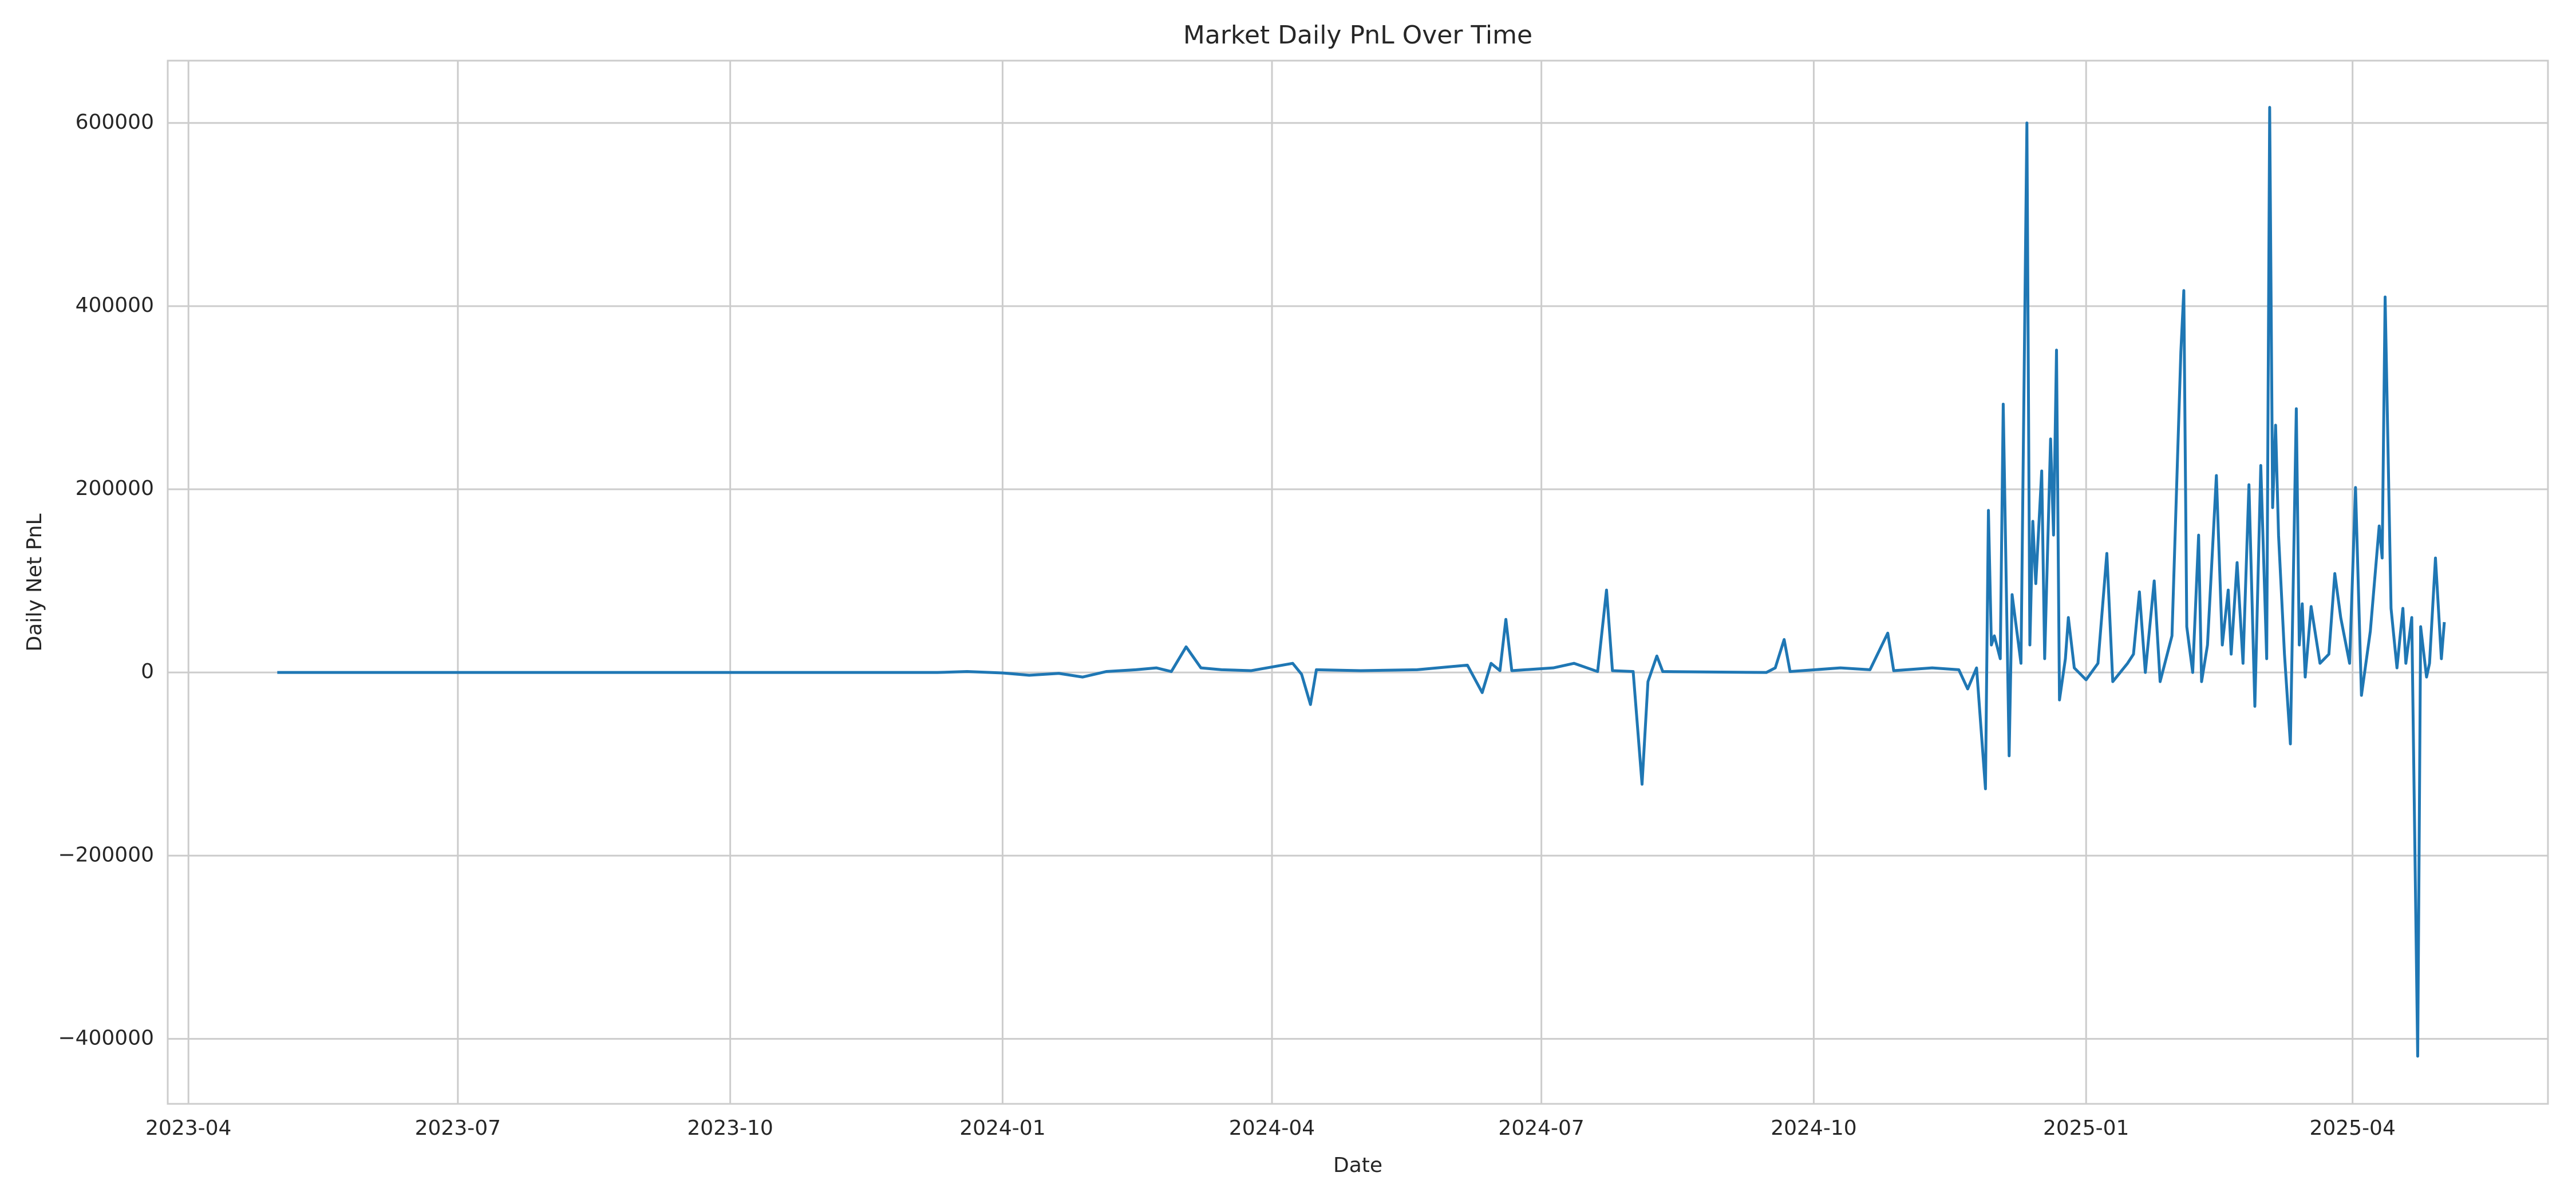 The height and width of the screenshot is (1204, 2576). What do you see at coordinates (1541, 1128) in the screenshot?
I see `x-tick-label: 2024-07` at bounding box center [1541, 1128].